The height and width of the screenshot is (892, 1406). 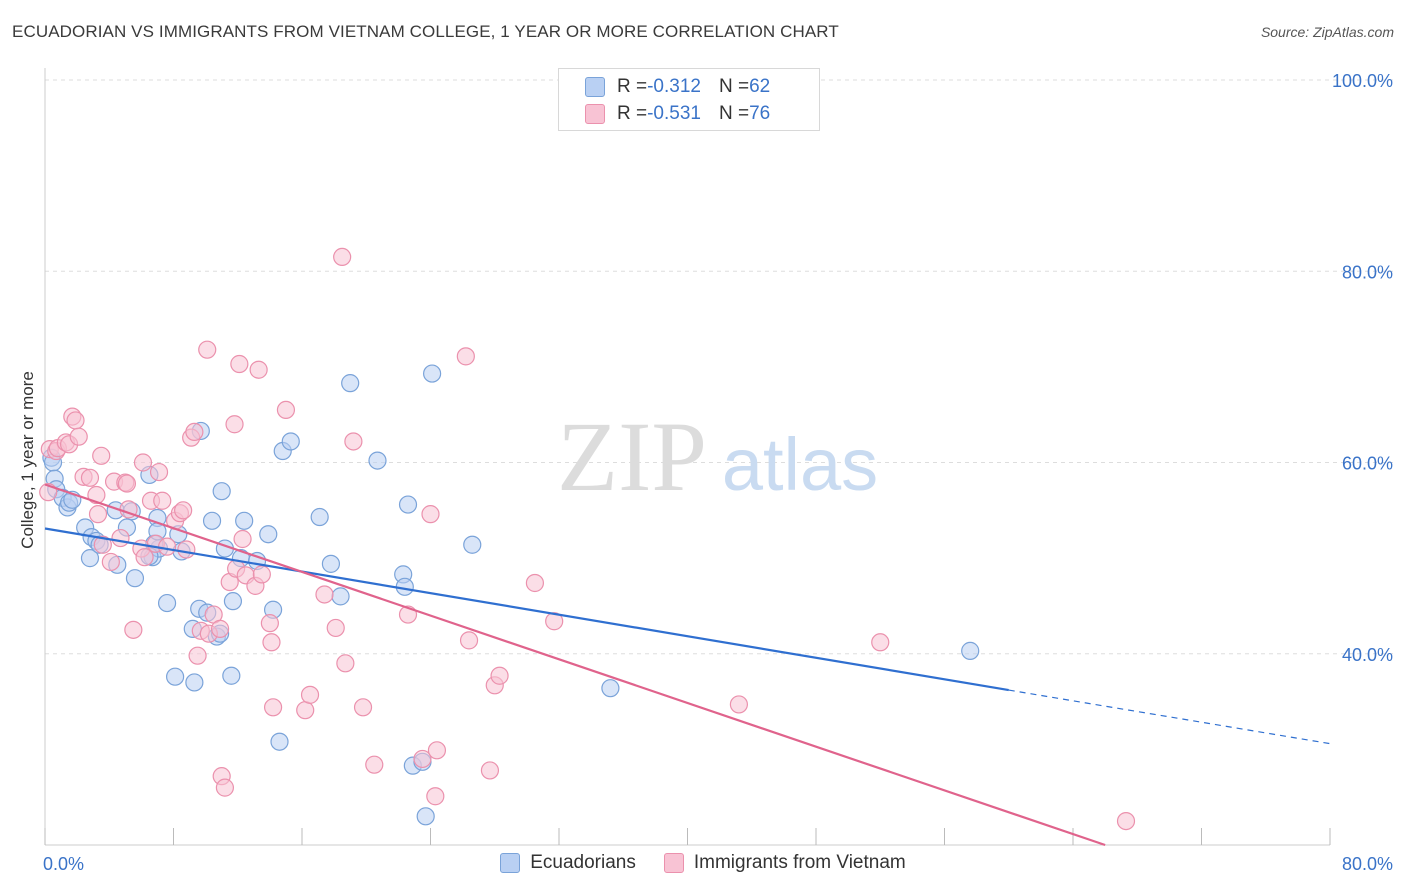 What do you see at coordinates (760, 113) in the screenshot?
I see `n-value: 76` at bounding box center [760, 113].